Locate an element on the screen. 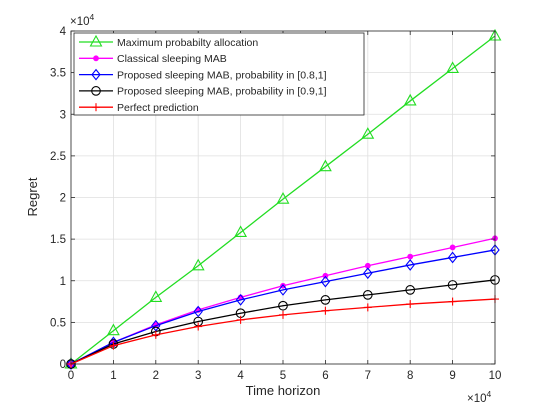 This screenshot has width=545, height=414. x-tick-label: 10 is located at coordinates (495, 376).